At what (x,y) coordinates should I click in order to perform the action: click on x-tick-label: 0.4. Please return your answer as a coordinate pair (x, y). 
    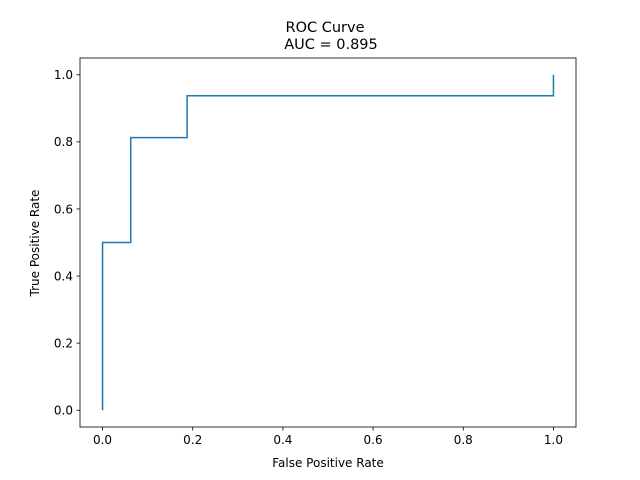
    Looking at the image, I should click on (282, 440).